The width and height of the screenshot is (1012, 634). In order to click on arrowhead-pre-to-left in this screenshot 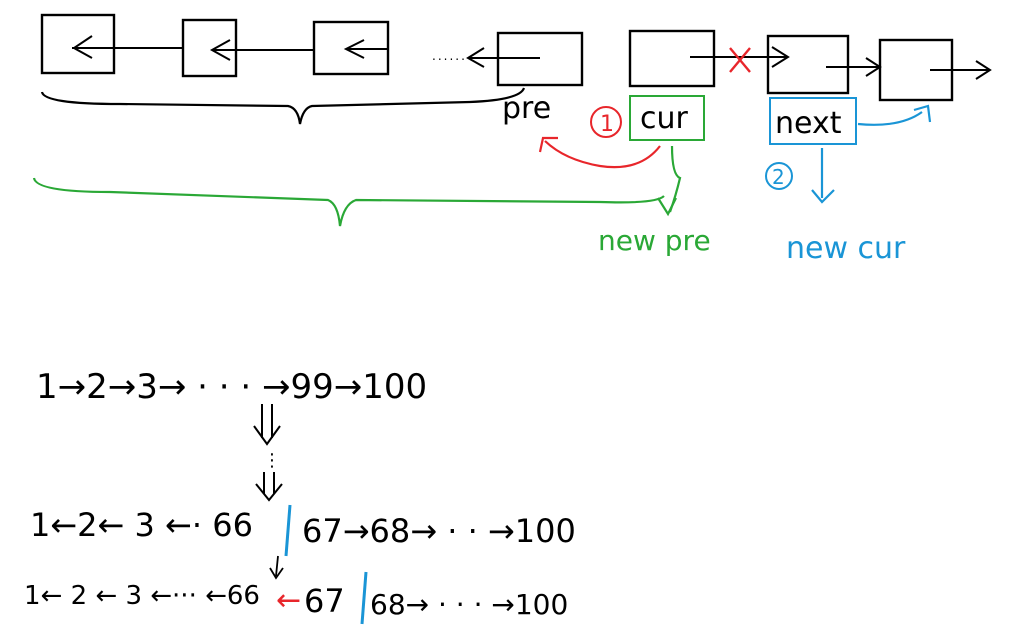, I will do `click(475, 57)`.